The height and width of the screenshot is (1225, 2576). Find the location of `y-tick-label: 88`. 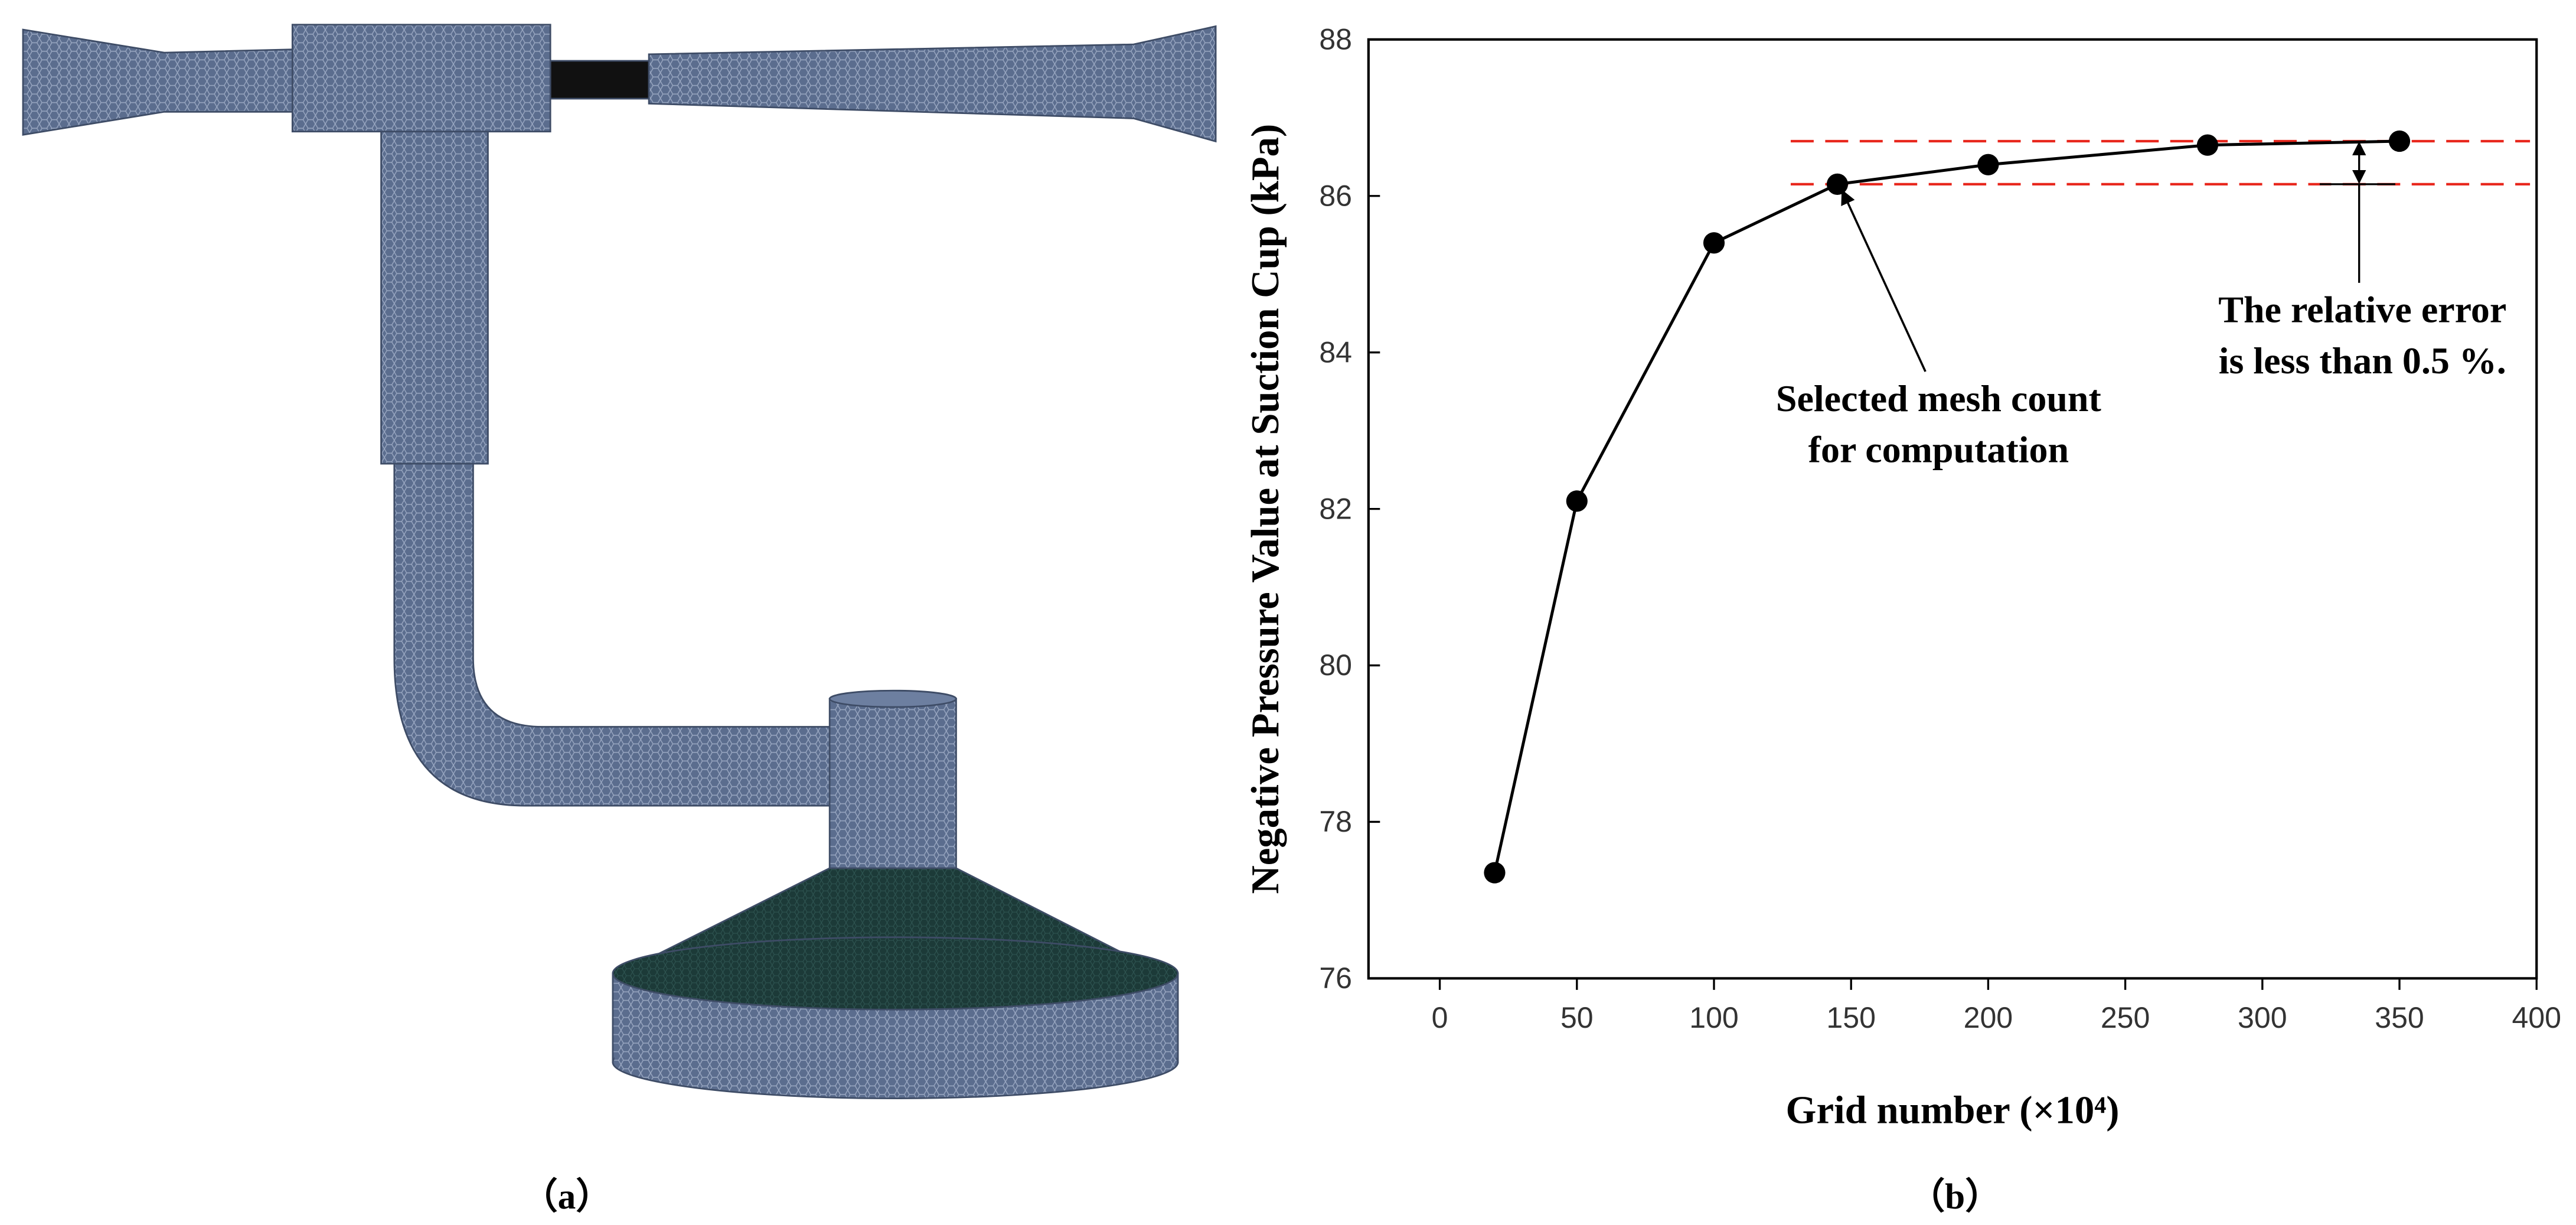

y-tick-label: 88 is located at coordinates (1335, 39).